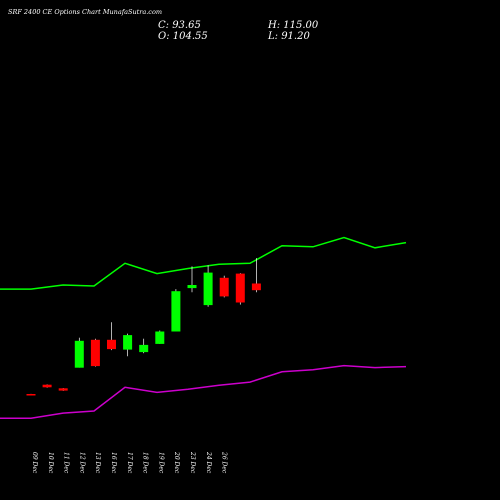  I want to click on high-value: H: 115.00, so click(293, 25).